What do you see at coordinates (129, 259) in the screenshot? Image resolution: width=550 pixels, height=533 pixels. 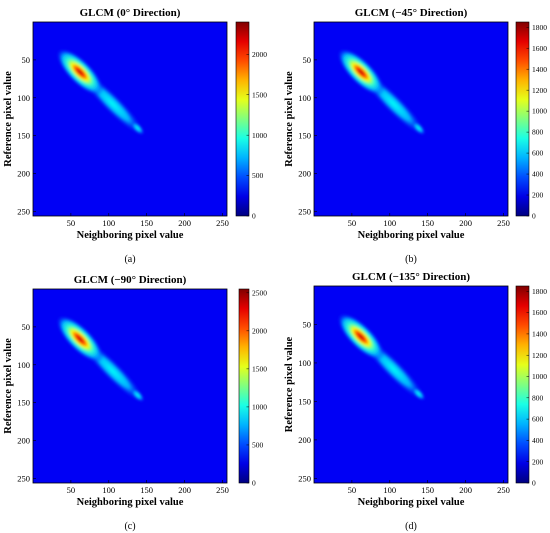 I see `panel-caption: (a)` at bounding box center [129, 259].